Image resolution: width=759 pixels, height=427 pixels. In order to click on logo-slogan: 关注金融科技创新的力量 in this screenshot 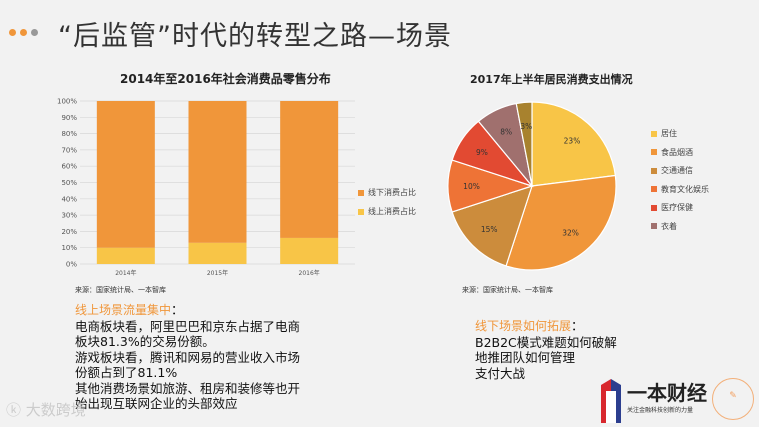, I will do `click(660, 410)`.